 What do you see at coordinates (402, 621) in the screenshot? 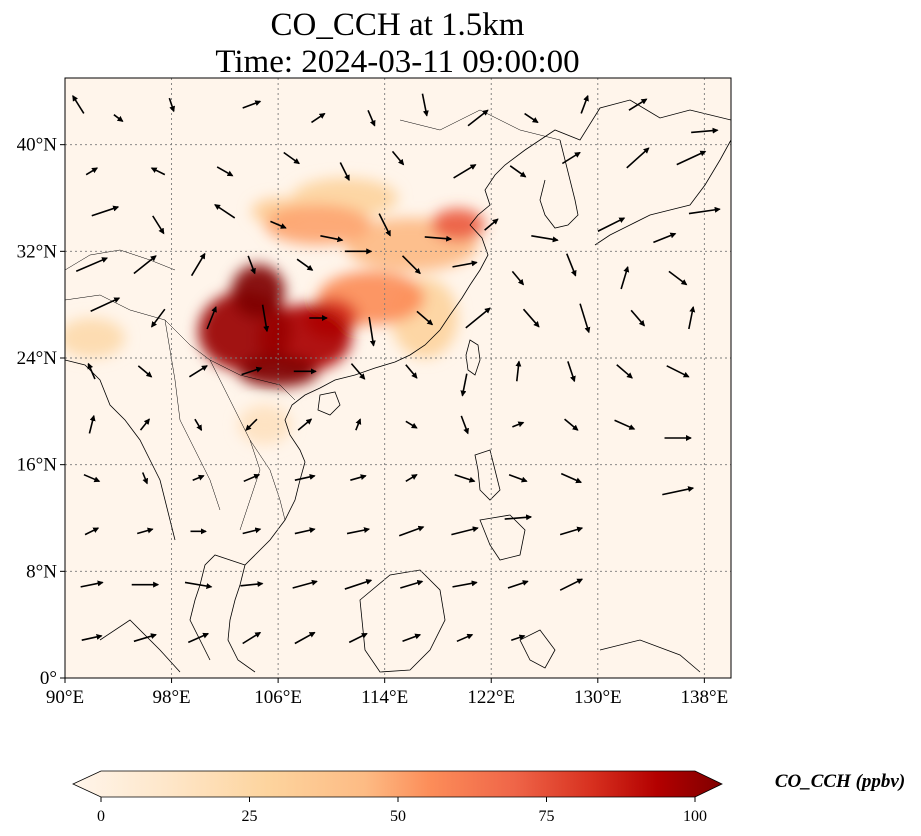
I see `coastline-borneo` at bounding box center [402, 621].